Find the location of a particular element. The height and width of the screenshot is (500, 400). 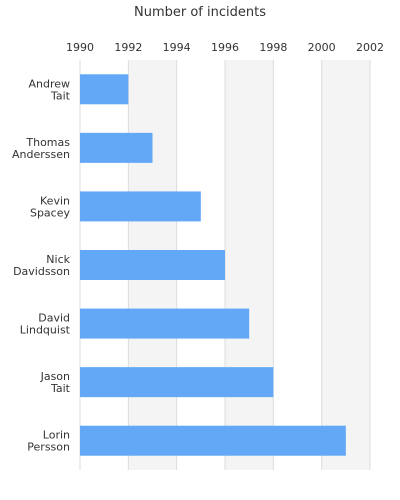

x-tick-label: 1992 is located at coordinates (128, 47).